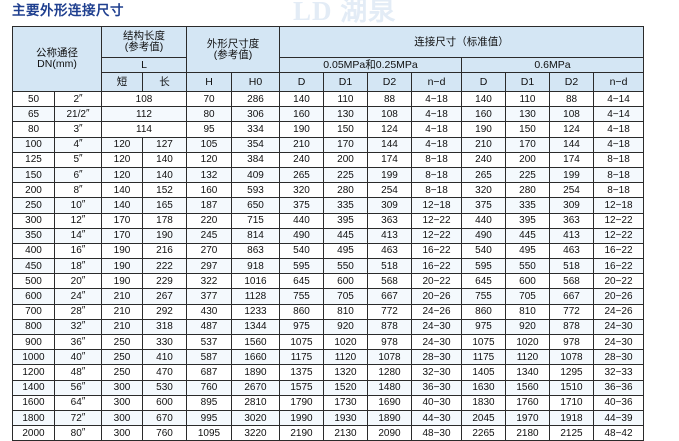 The height and width of the screenshot is (441, 679). What do you see at coordinates (571, 190) in the screenshot?
I see `cell-D2-high: 254` at bounding box center [571, 190].